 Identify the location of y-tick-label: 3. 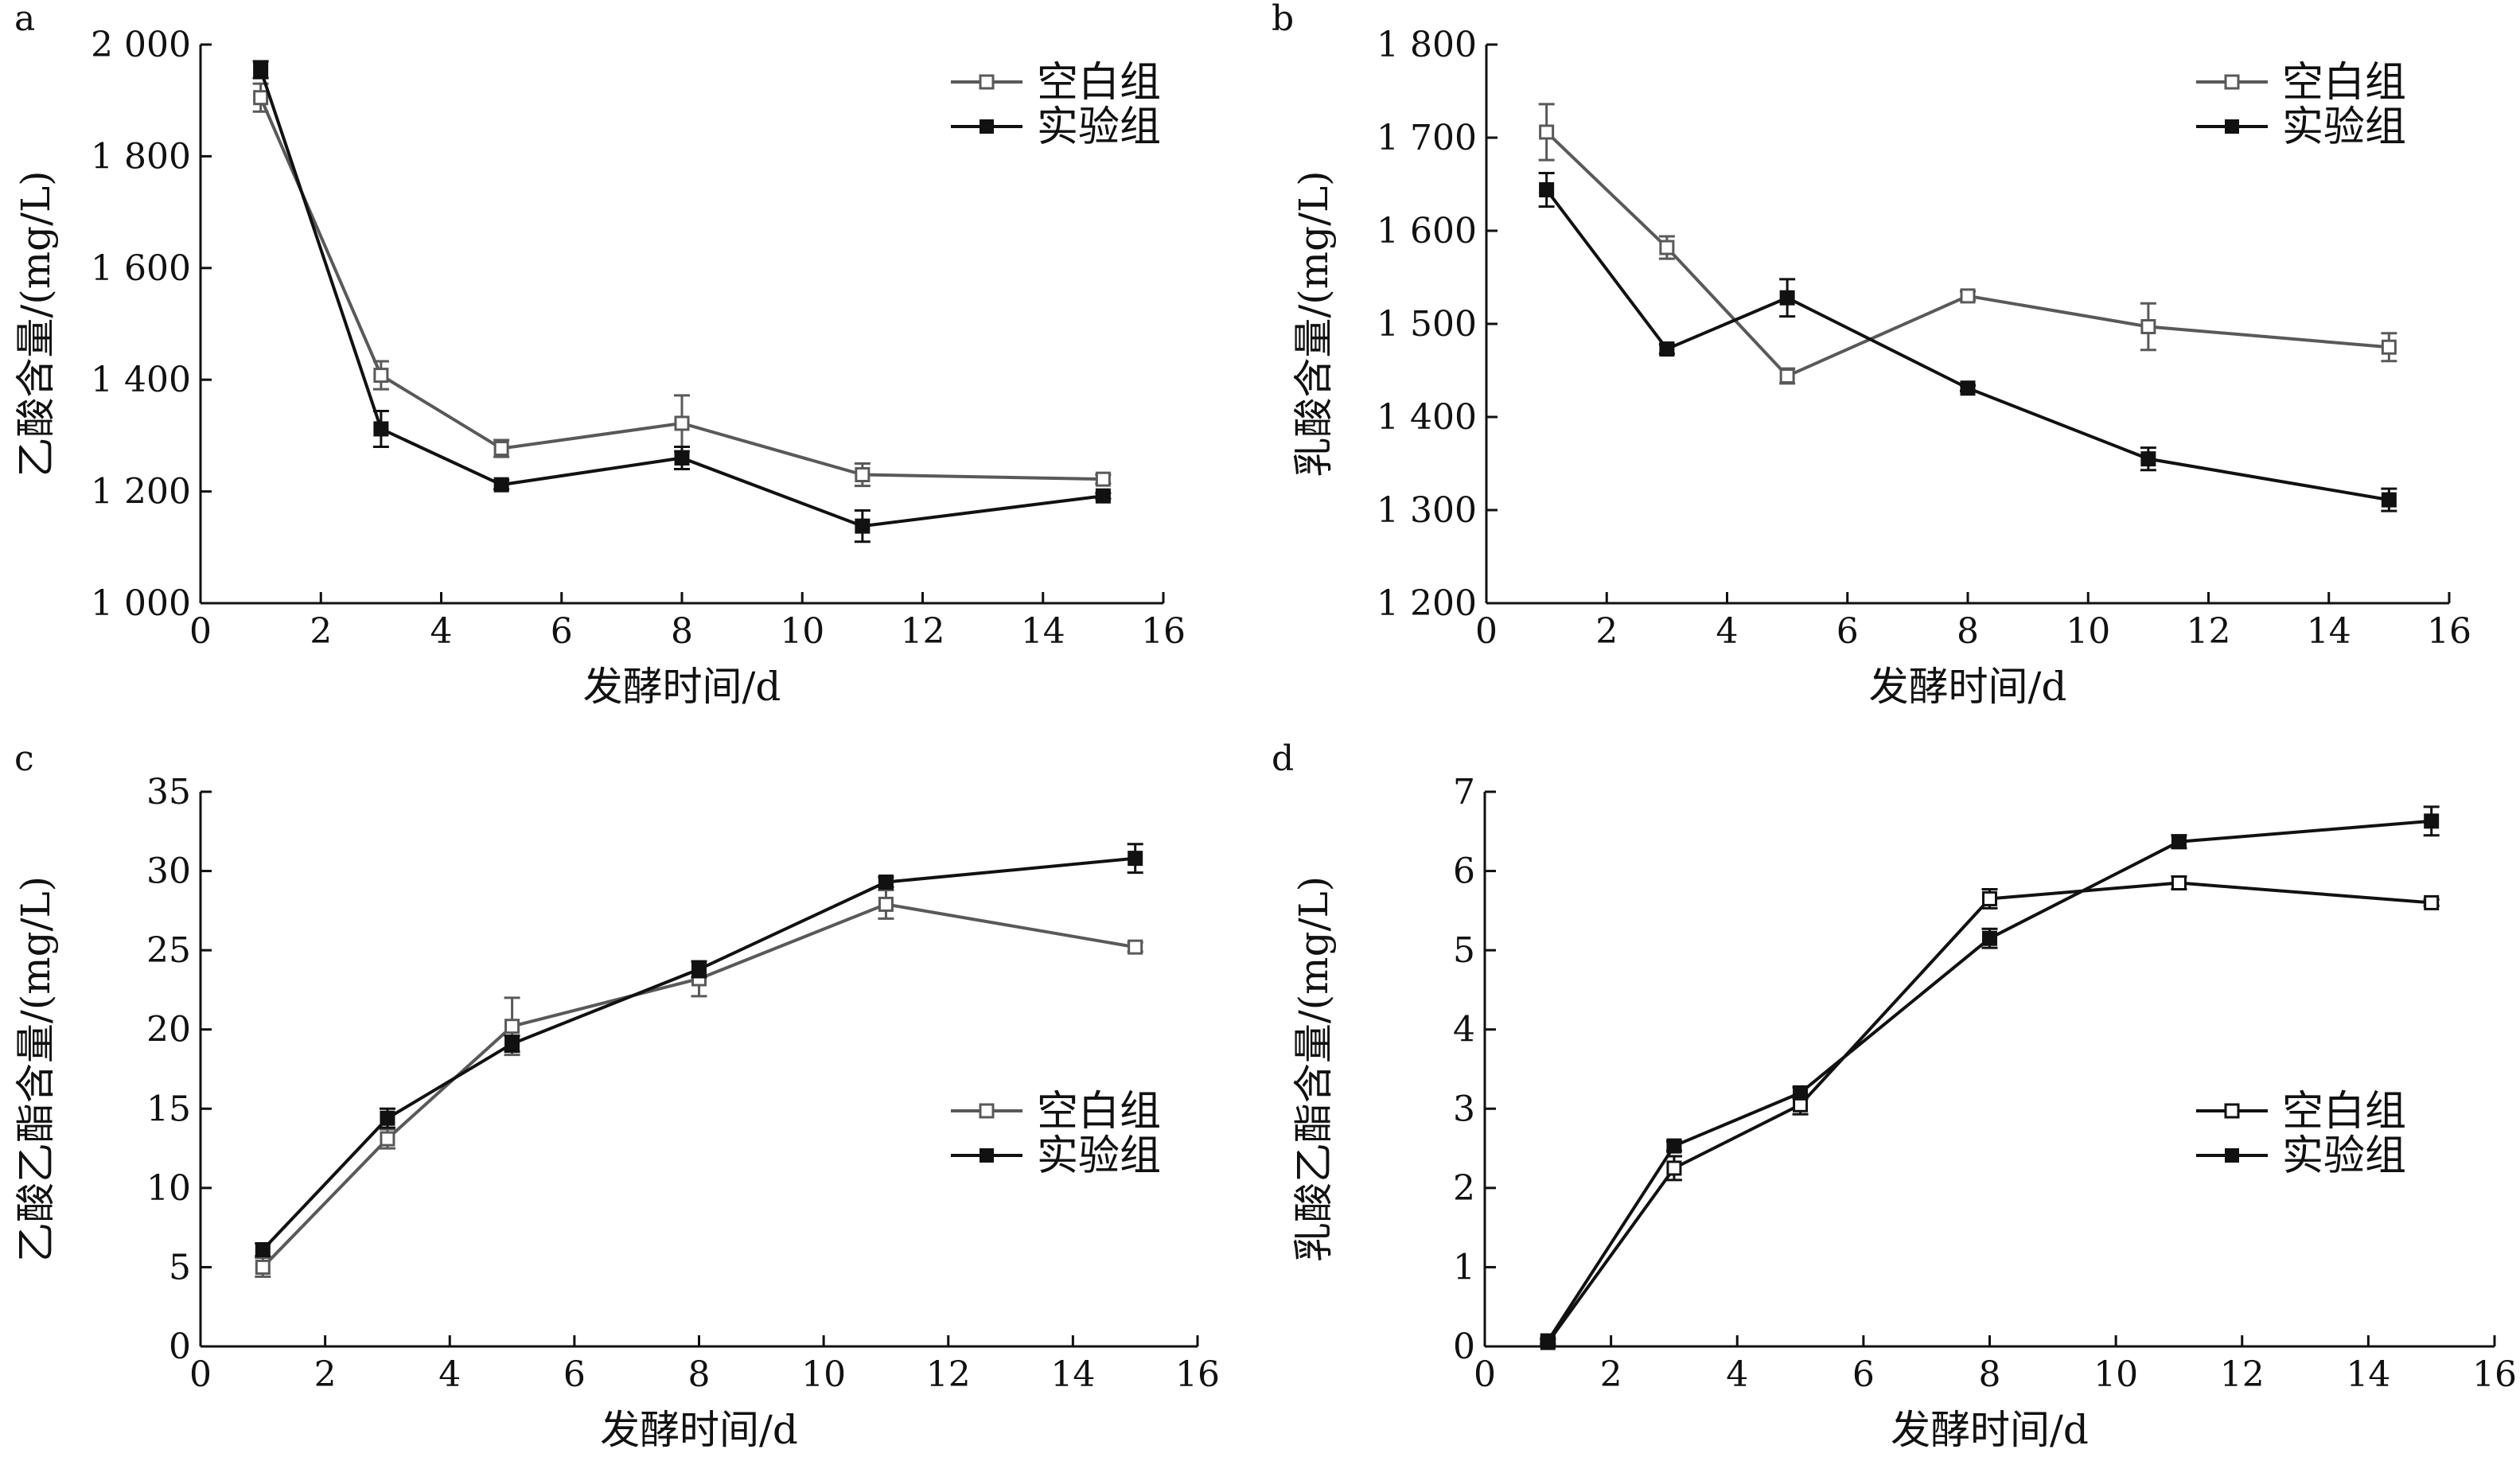
(1464, 1109).